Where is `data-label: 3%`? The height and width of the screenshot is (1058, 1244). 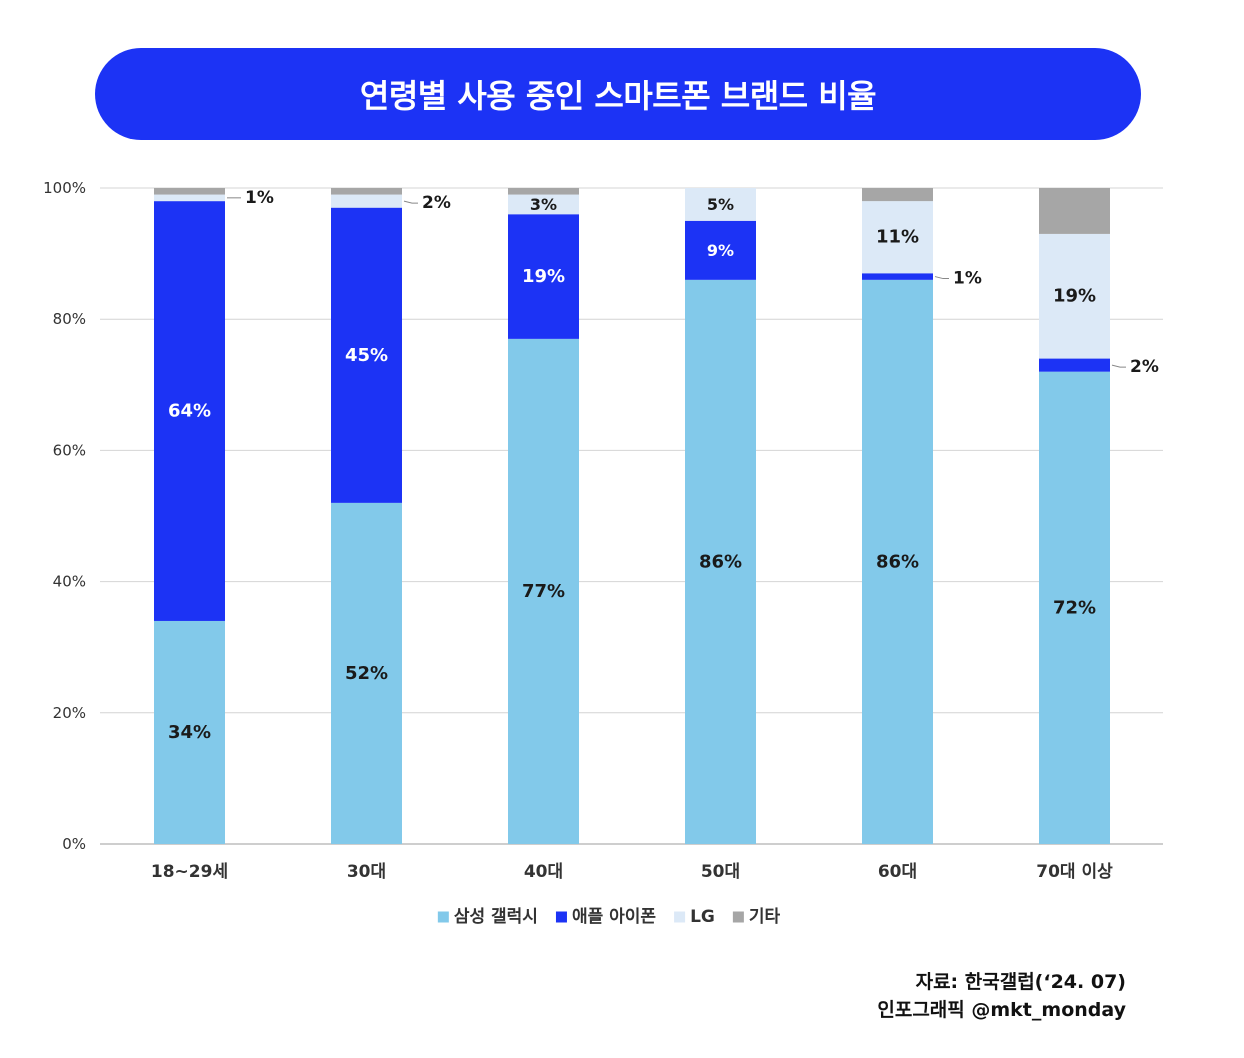
data-label: 3% is located at coordinates (543, 204).